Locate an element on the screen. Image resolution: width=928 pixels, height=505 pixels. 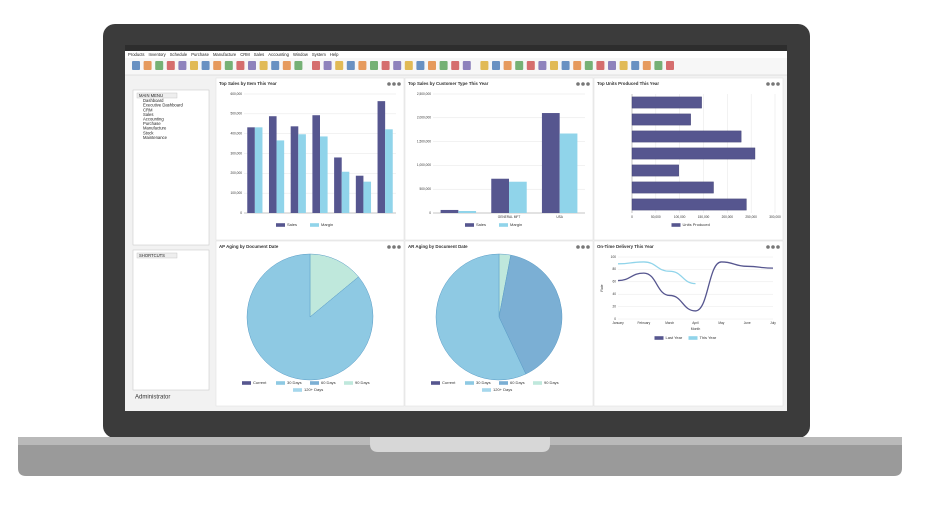
main-menu-item: Executive Dashboard is located at coordinates (163, 105).